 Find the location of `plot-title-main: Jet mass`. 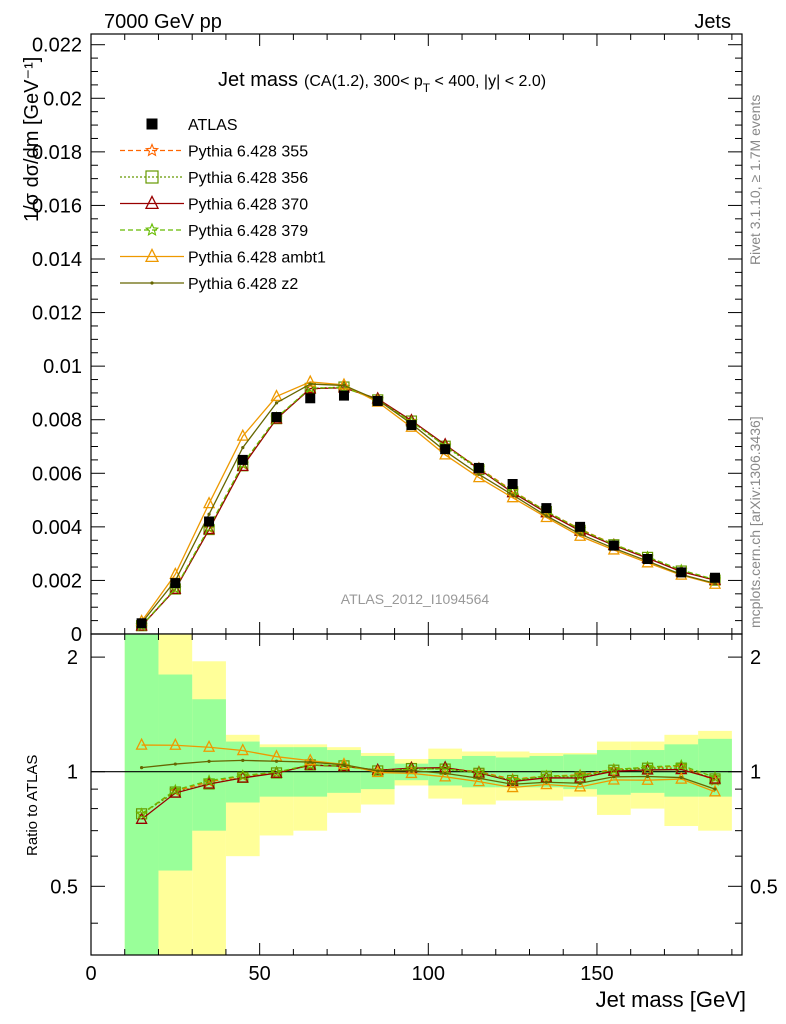

plot-title-main: Jet mass is located at coordinates (258, 80).